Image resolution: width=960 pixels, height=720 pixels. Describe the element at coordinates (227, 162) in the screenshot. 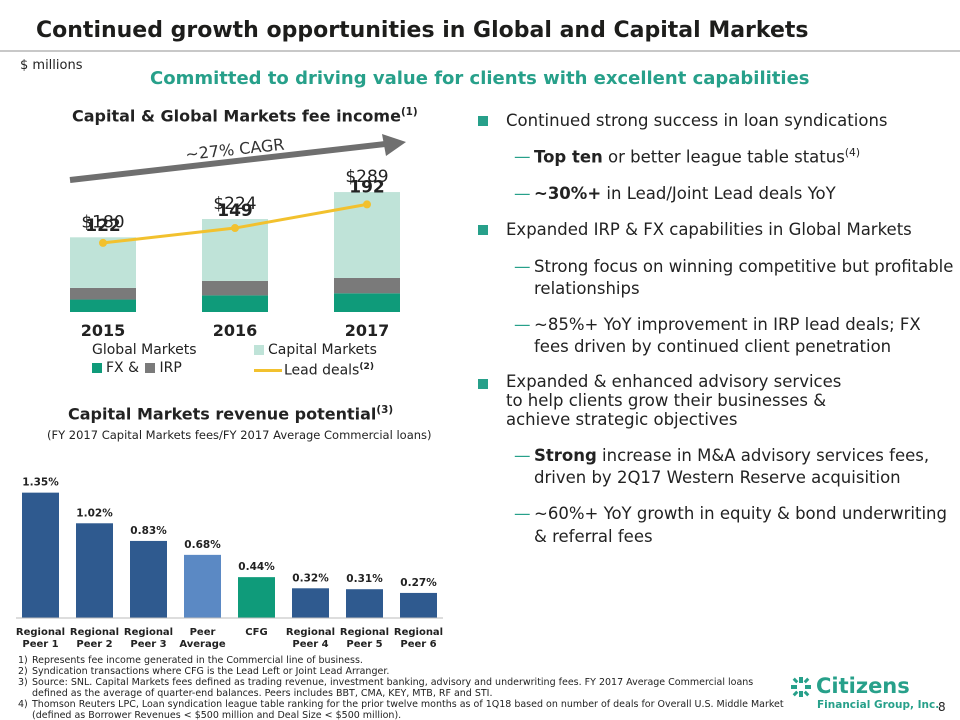

I see `cagr-arrow-line` at that location.